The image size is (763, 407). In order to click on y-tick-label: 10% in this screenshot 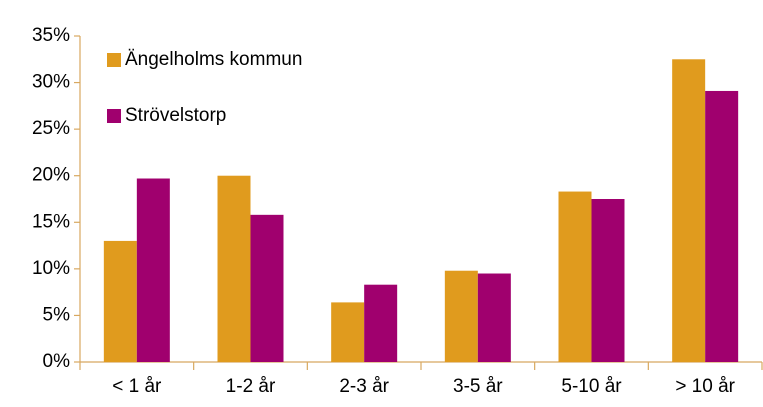, I will do `click(51, 268)`.